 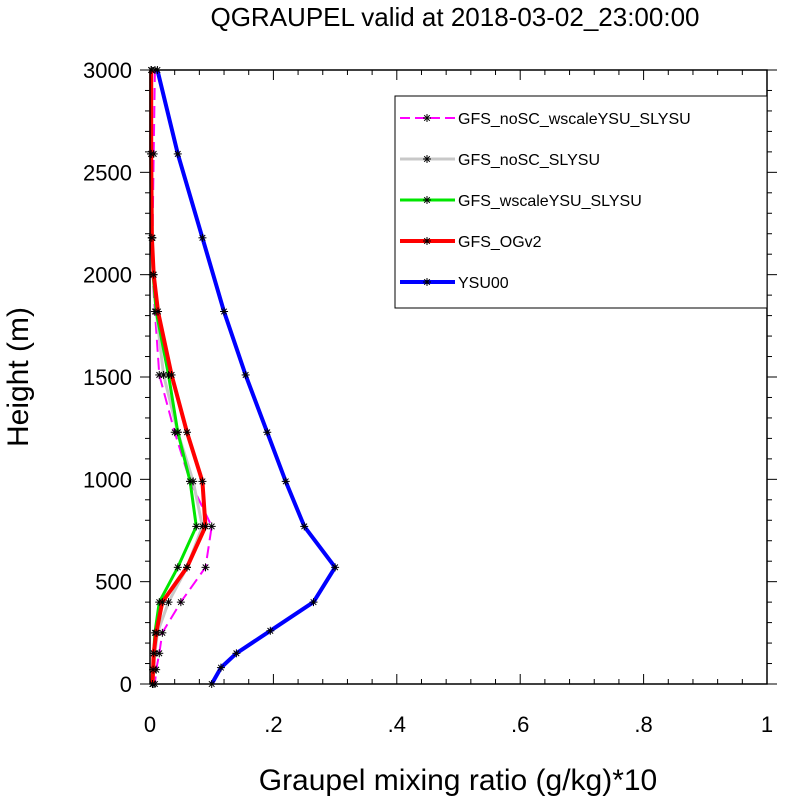 I want to click on legend-label-GFS_wscaleYSU_SLYSU: GFS_wscaleYSU_SLYSU, so click(x=550, y=201).